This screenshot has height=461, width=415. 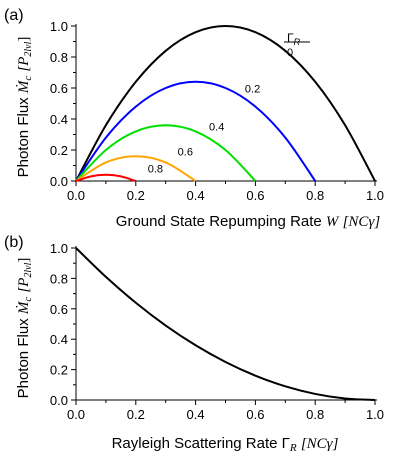 I want to click on series-label-0.8: 0.8, so click(x=155, y=169).